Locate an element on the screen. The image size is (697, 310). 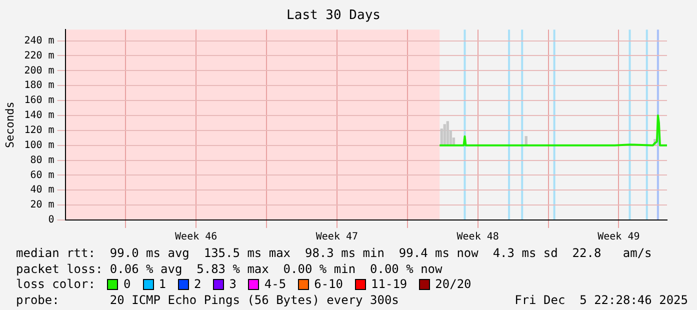
y-tick-label: 200 m is located at coordinates (39, 70).